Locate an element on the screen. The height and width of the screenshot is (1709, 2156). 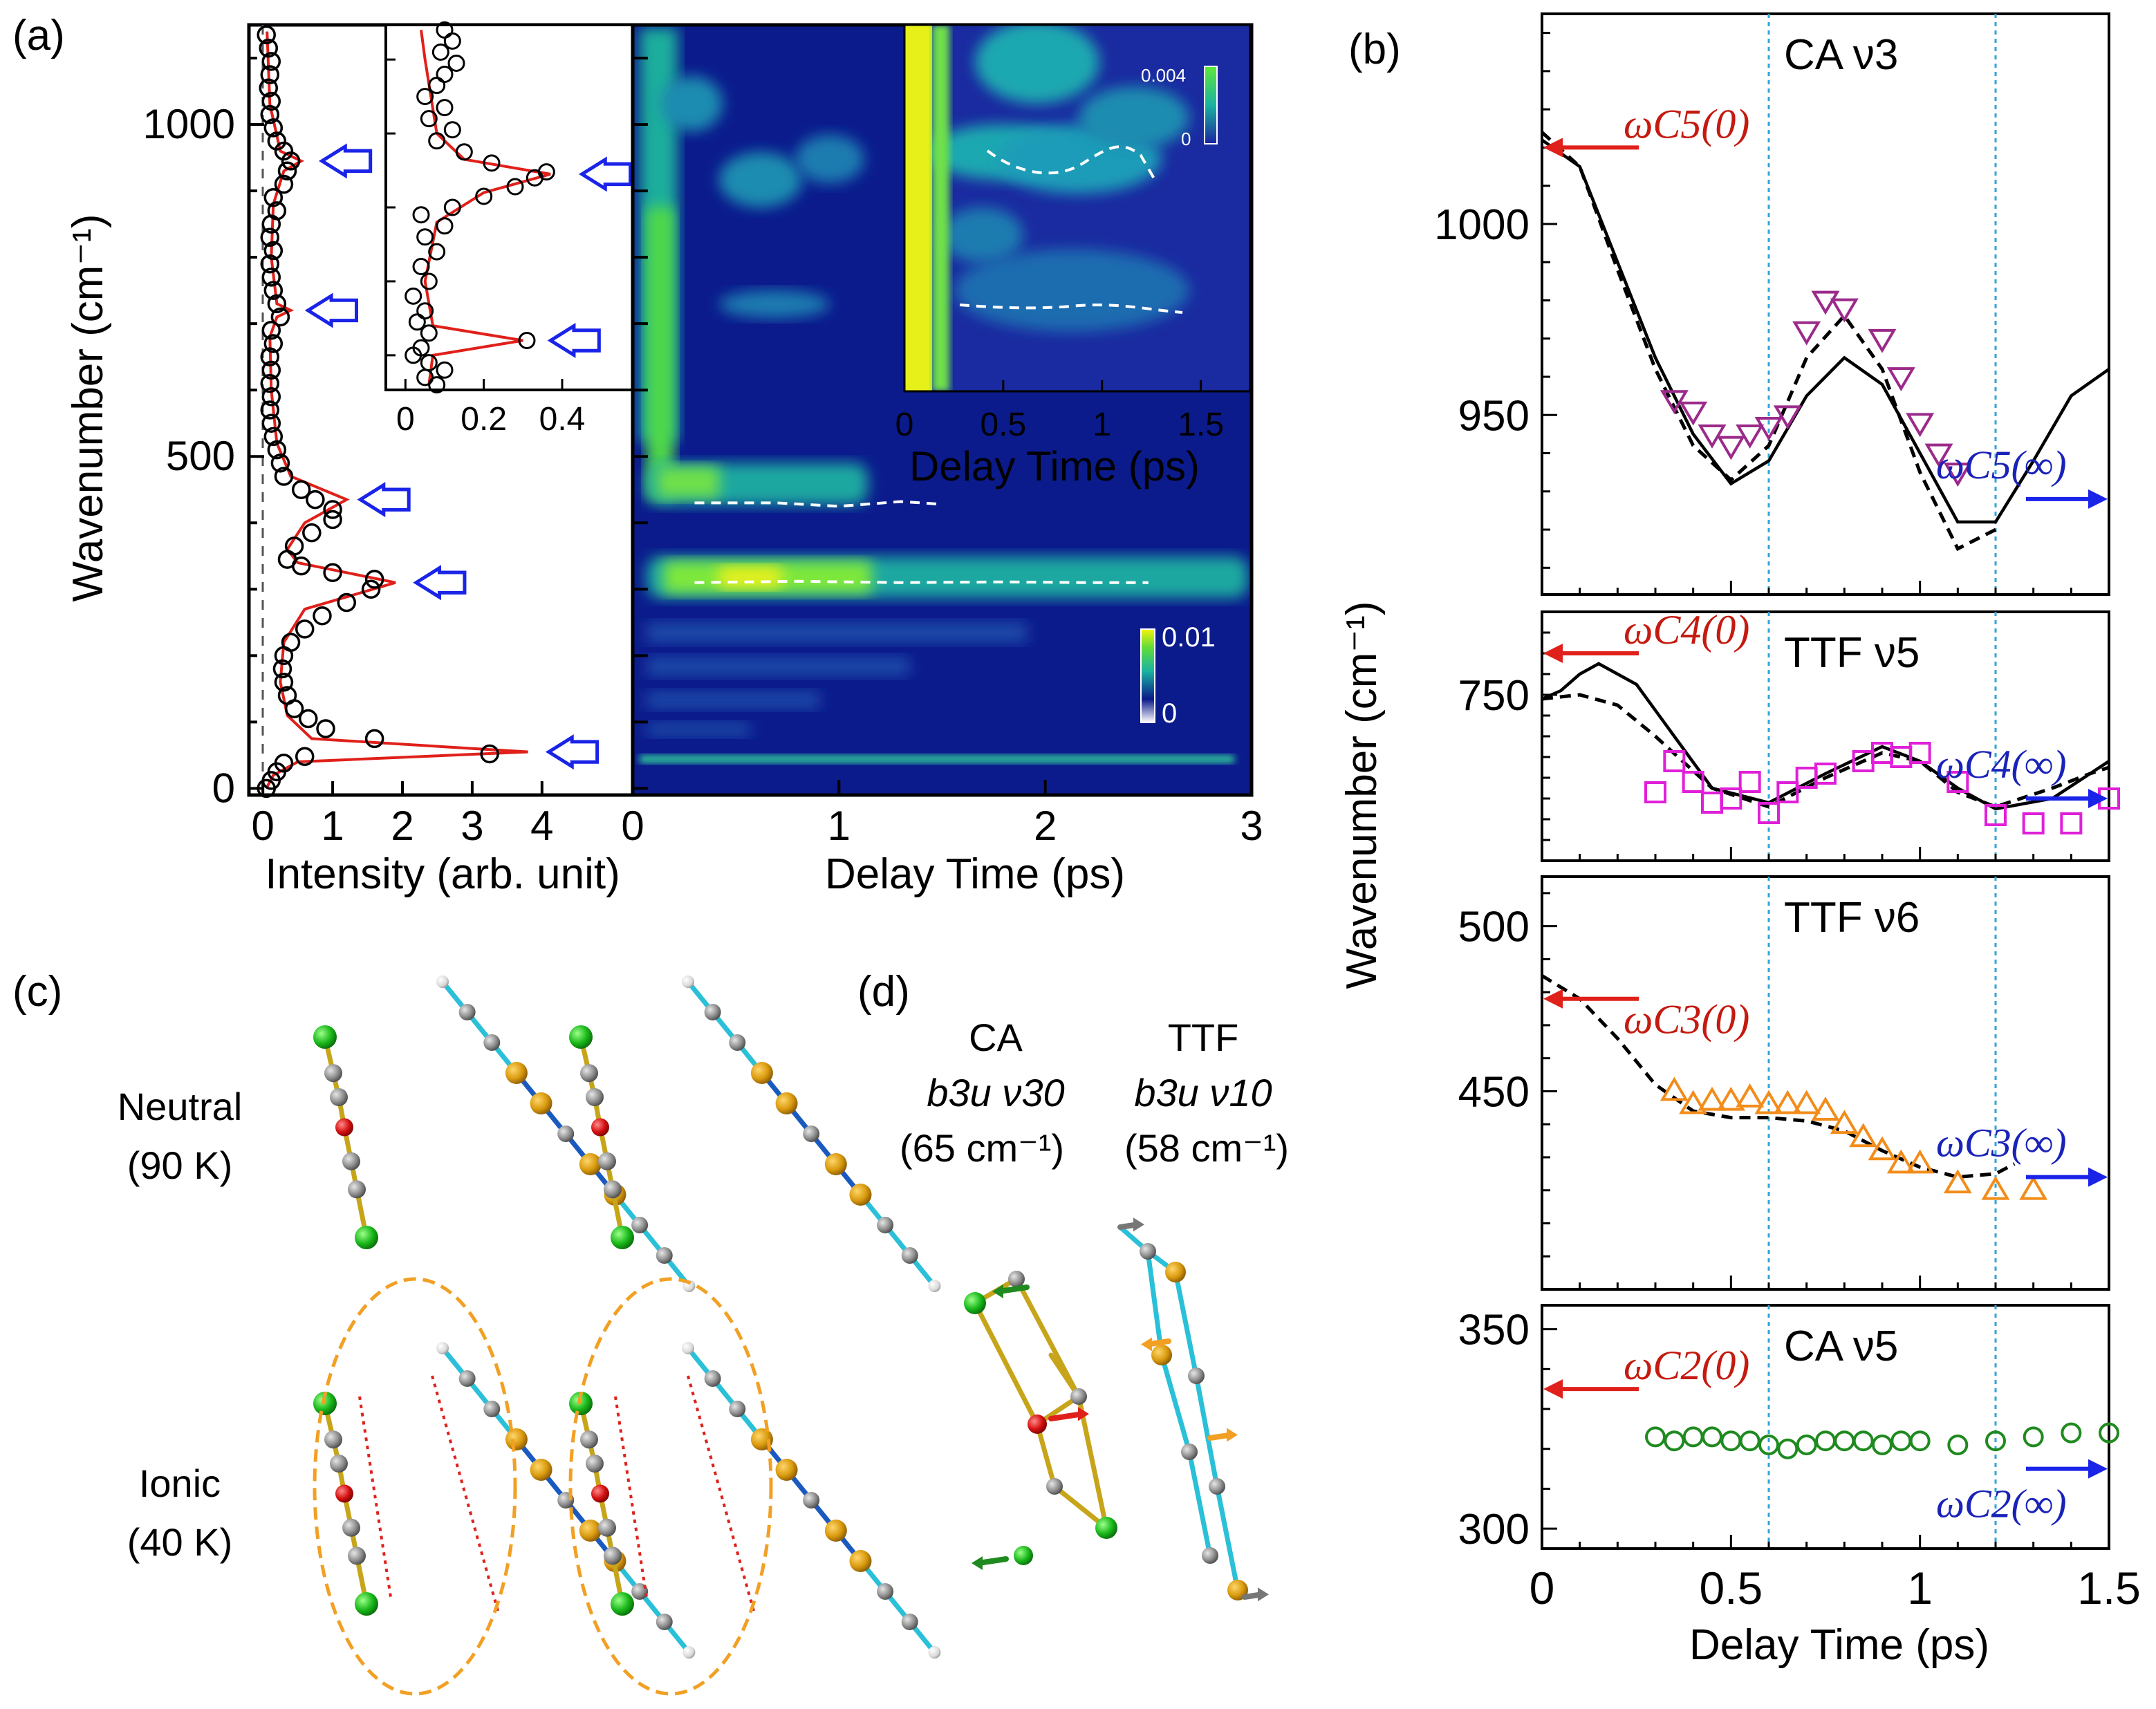
subplot-ca-nu5: 300 350 ωC2(0) ωC2(∞) CA ν5 is located at coordinates (1789, 1428).